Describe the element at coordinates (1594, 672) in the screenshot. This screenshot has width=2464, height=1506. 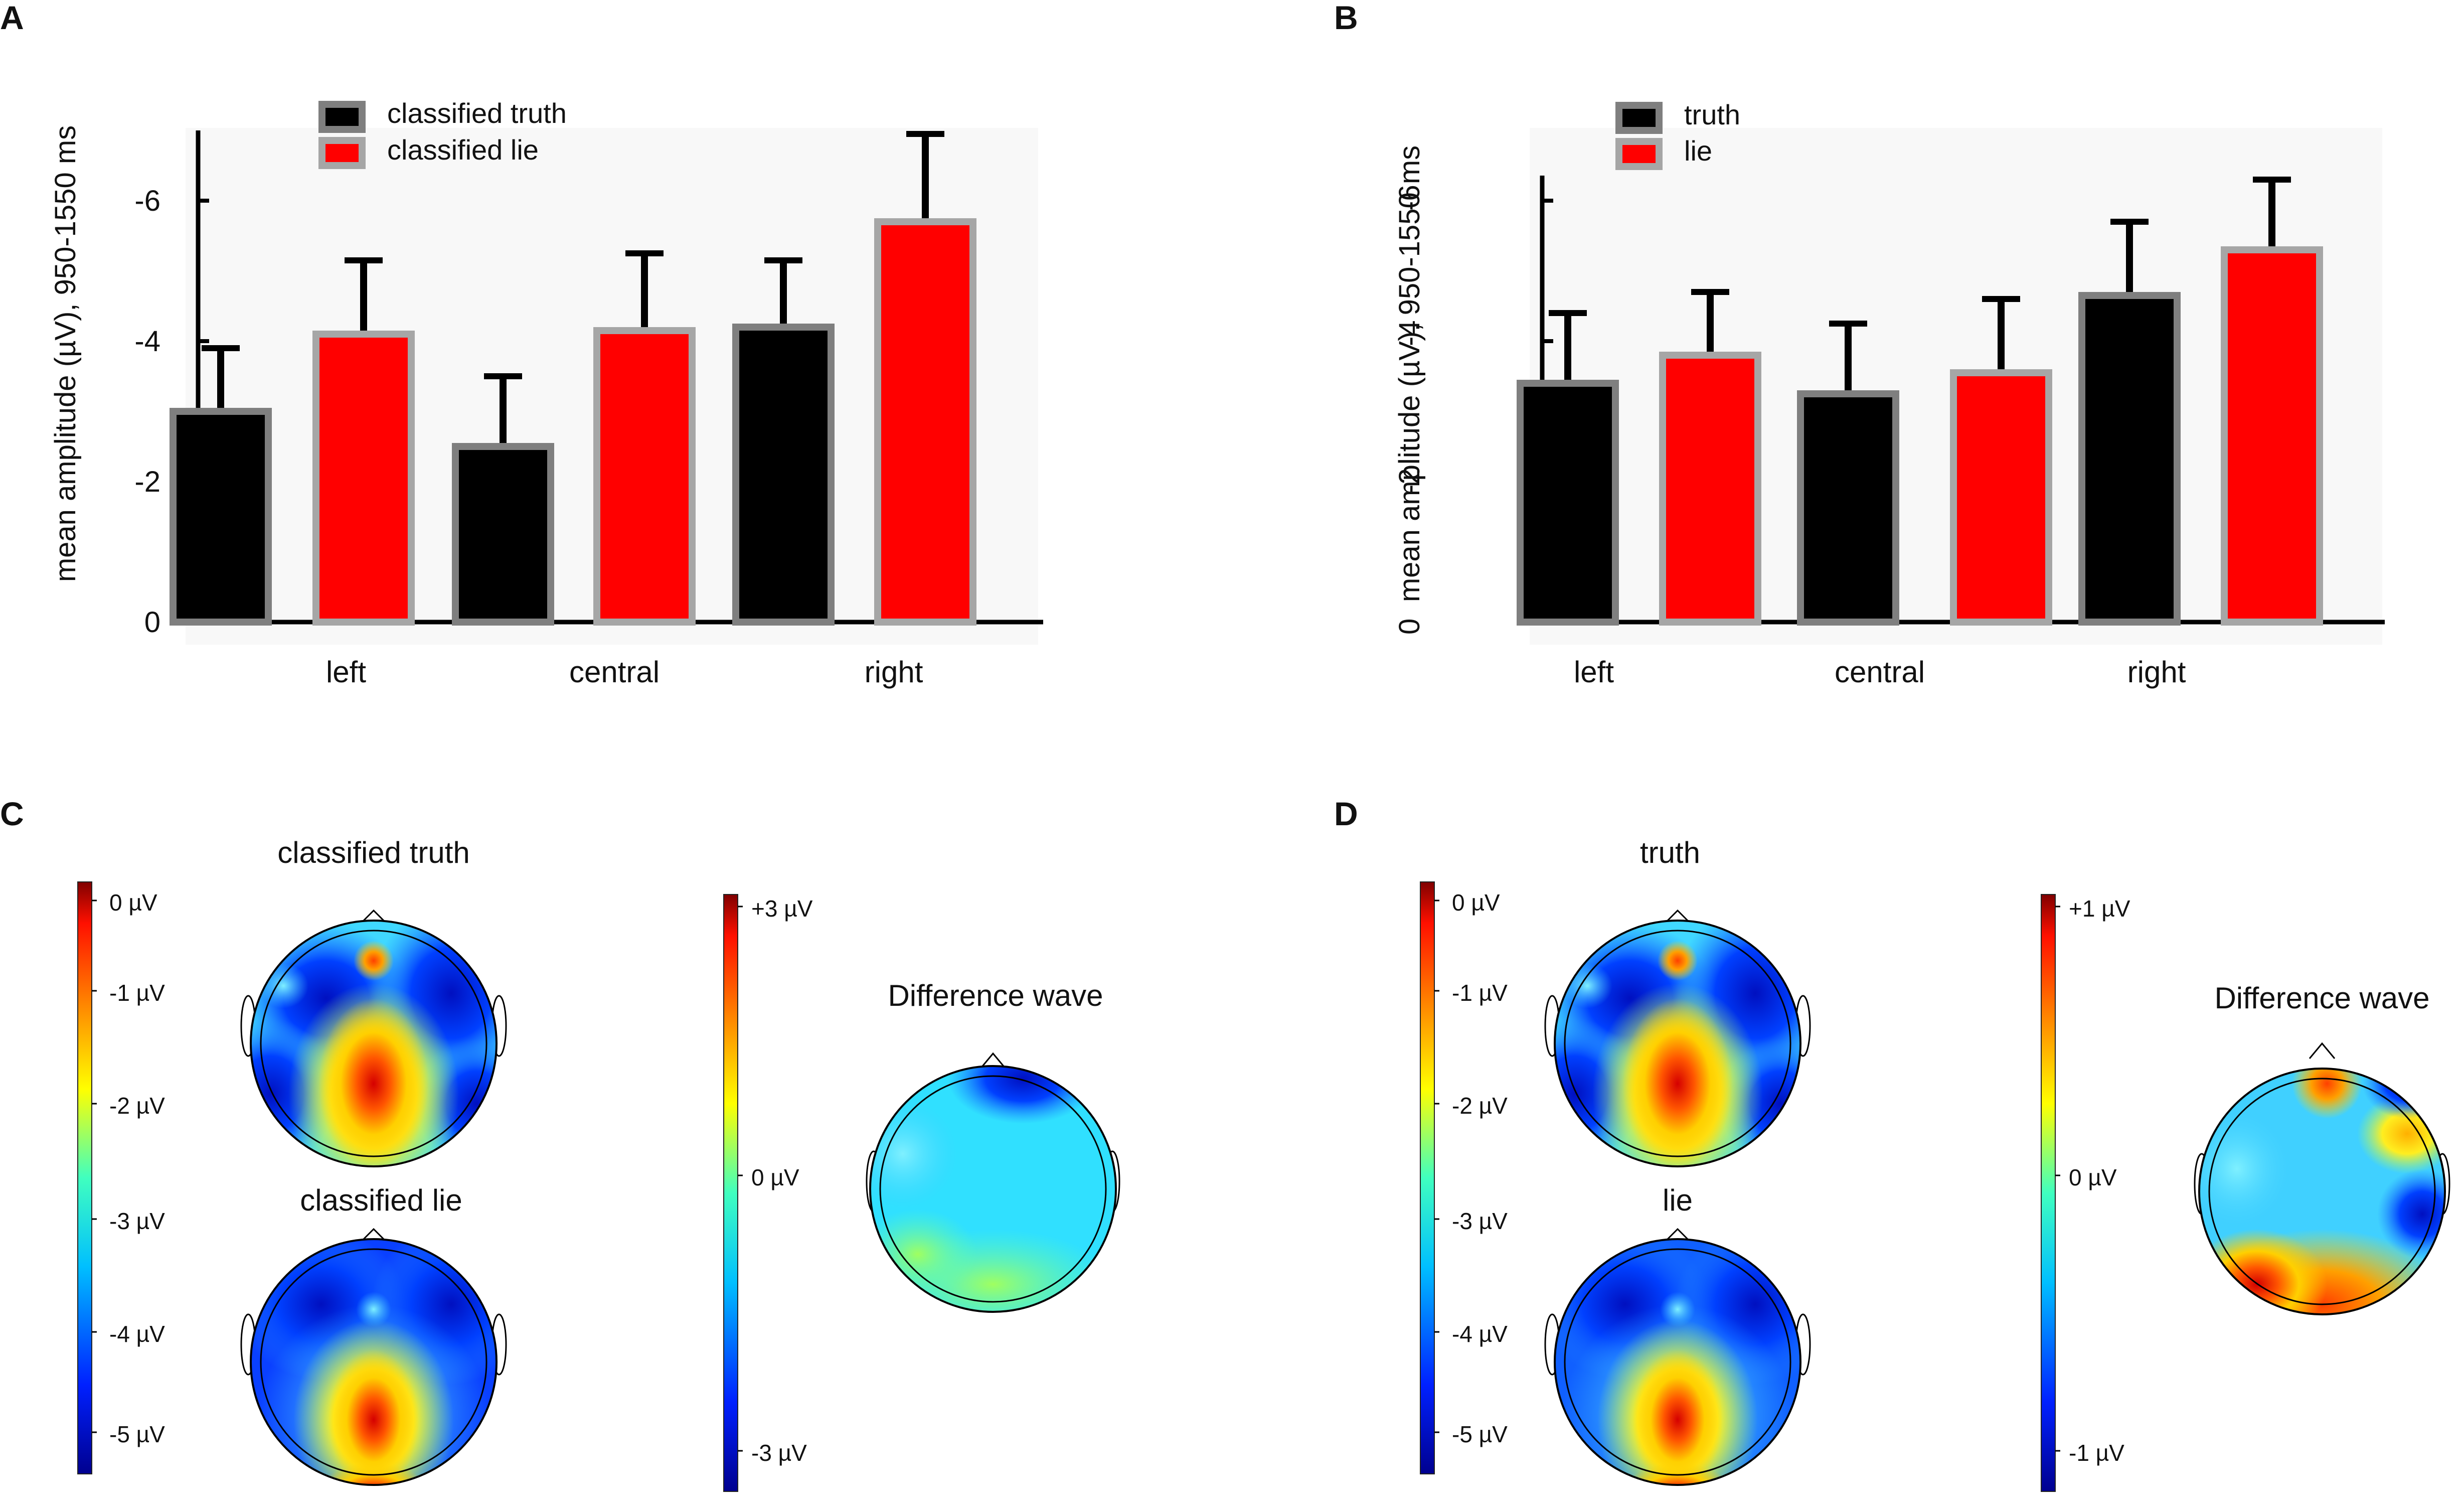
I see `x-tick-label-b-left: left` at that location.